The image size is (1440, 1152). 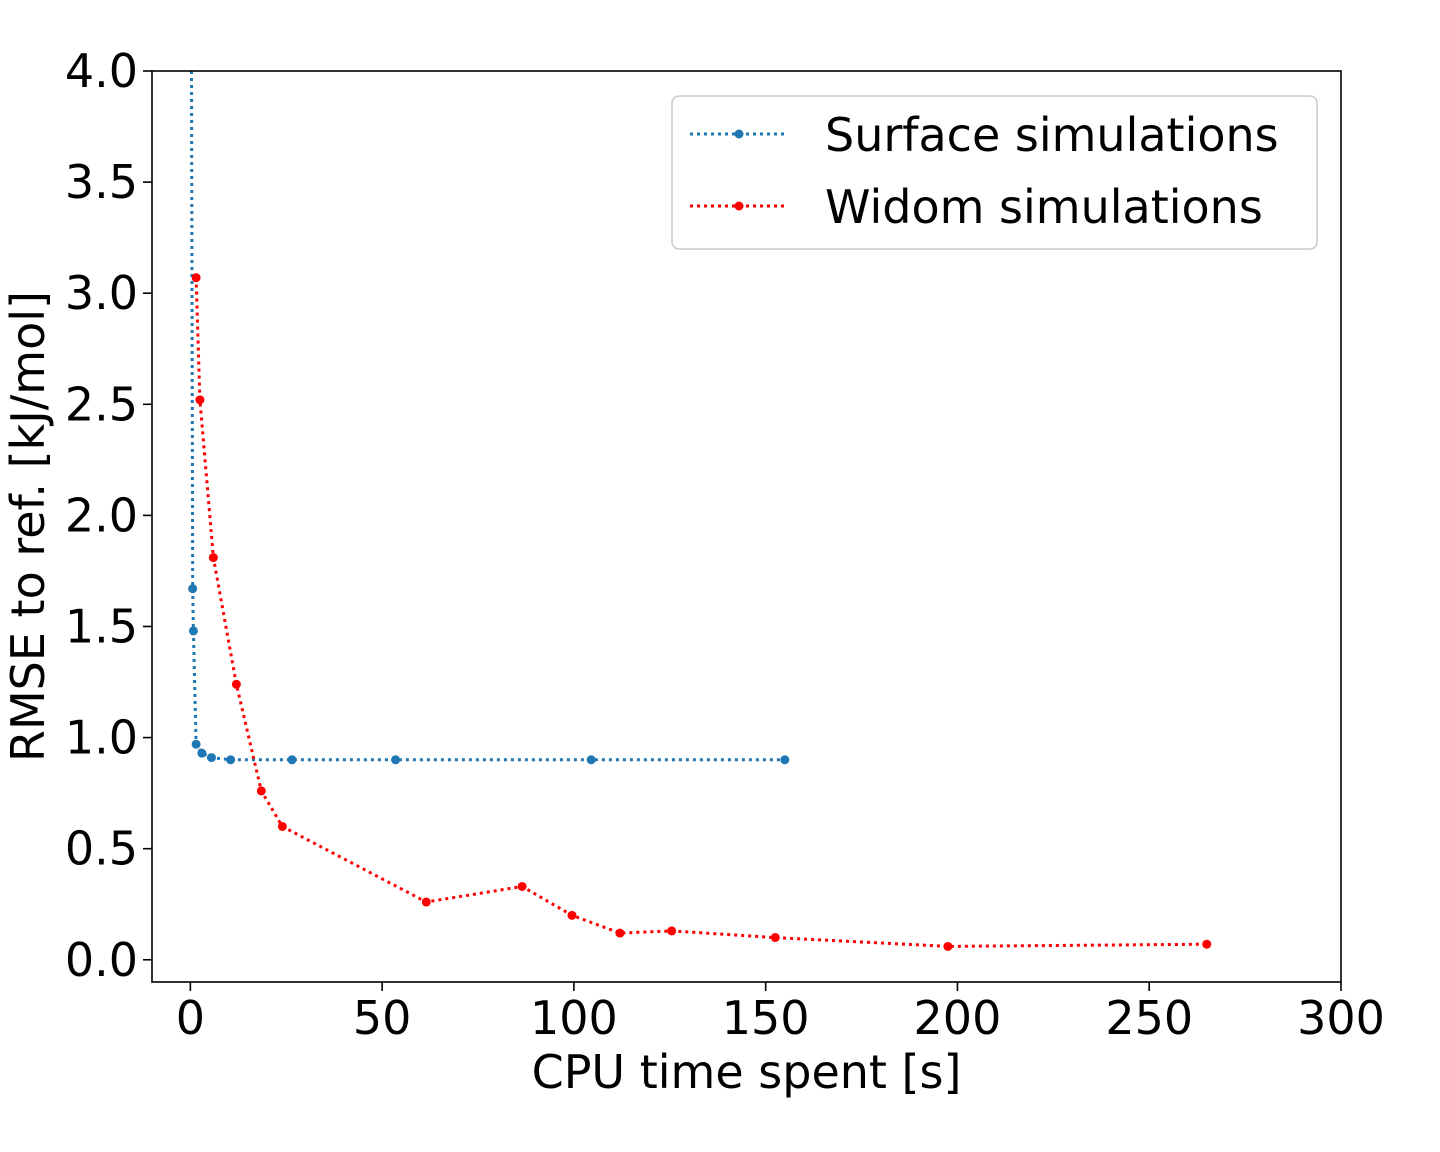 I want to click on x-tick-label: 50, so click(x=382, y=1018).